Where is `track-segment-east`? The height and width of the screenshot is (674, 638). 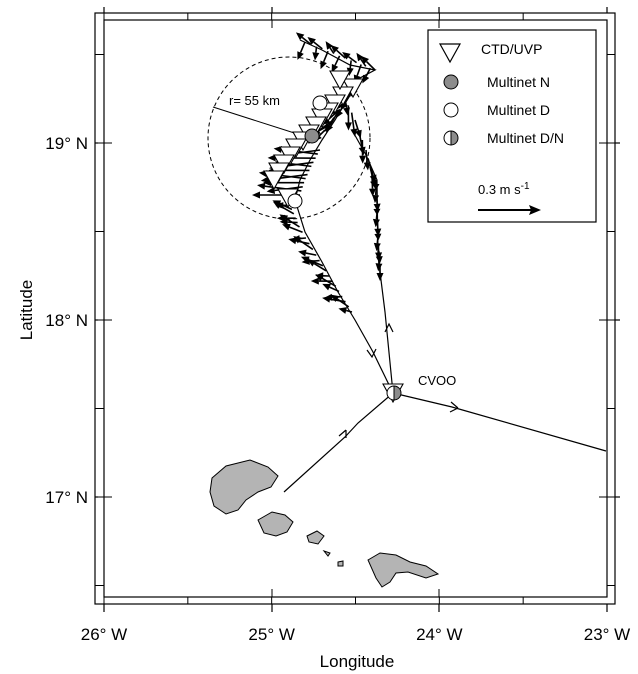
track-segment-east is located at coordinates (499, 422).